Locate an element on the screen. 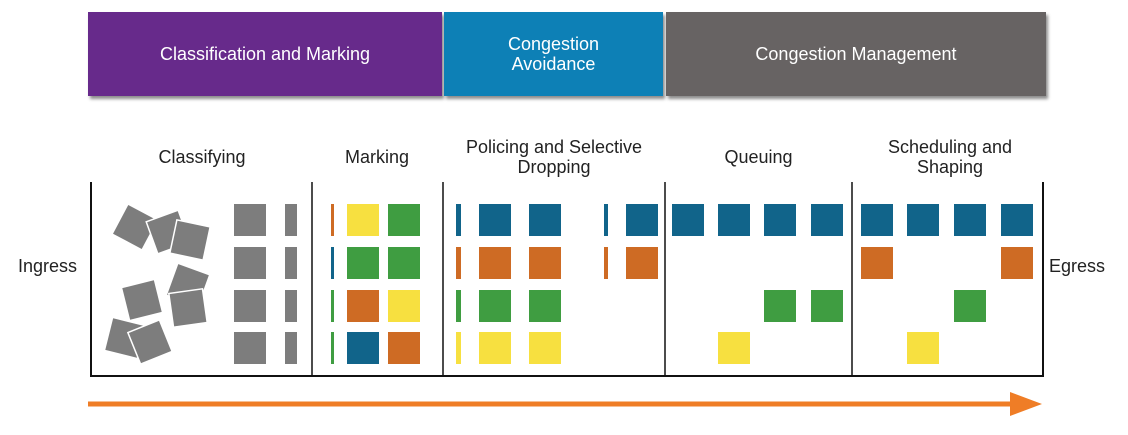 The width and height of the screenshot is (1128, 435). band-label: Congestion Management is located at coordinates (856, 54).